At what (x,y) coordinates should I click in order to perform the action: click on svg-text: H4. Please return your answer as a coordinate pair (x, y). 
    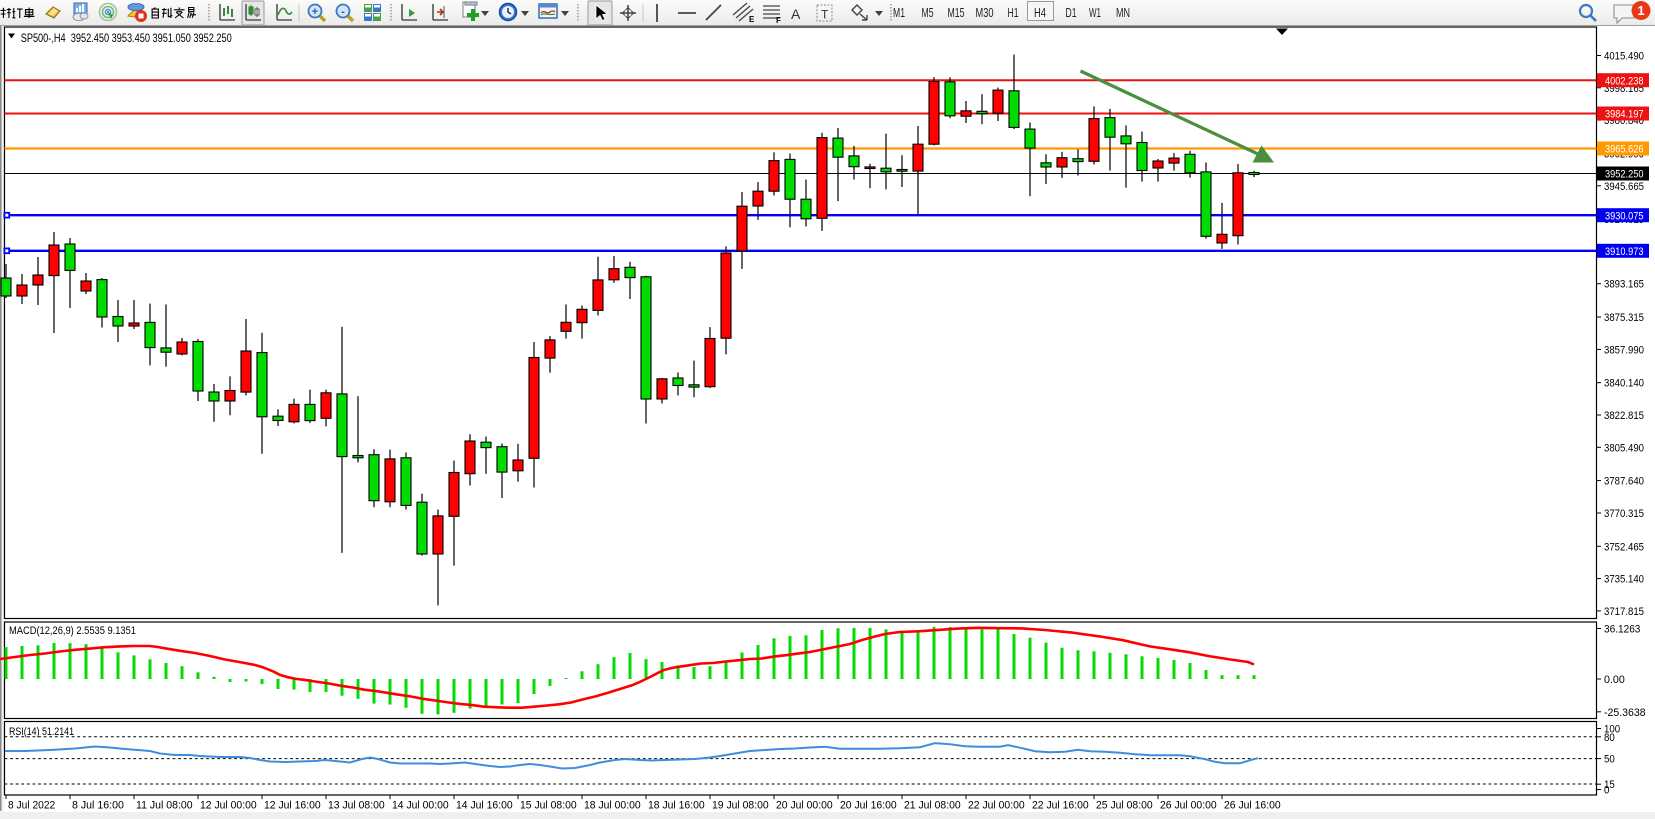
    Looking at the image, I should click on (1040, 13).